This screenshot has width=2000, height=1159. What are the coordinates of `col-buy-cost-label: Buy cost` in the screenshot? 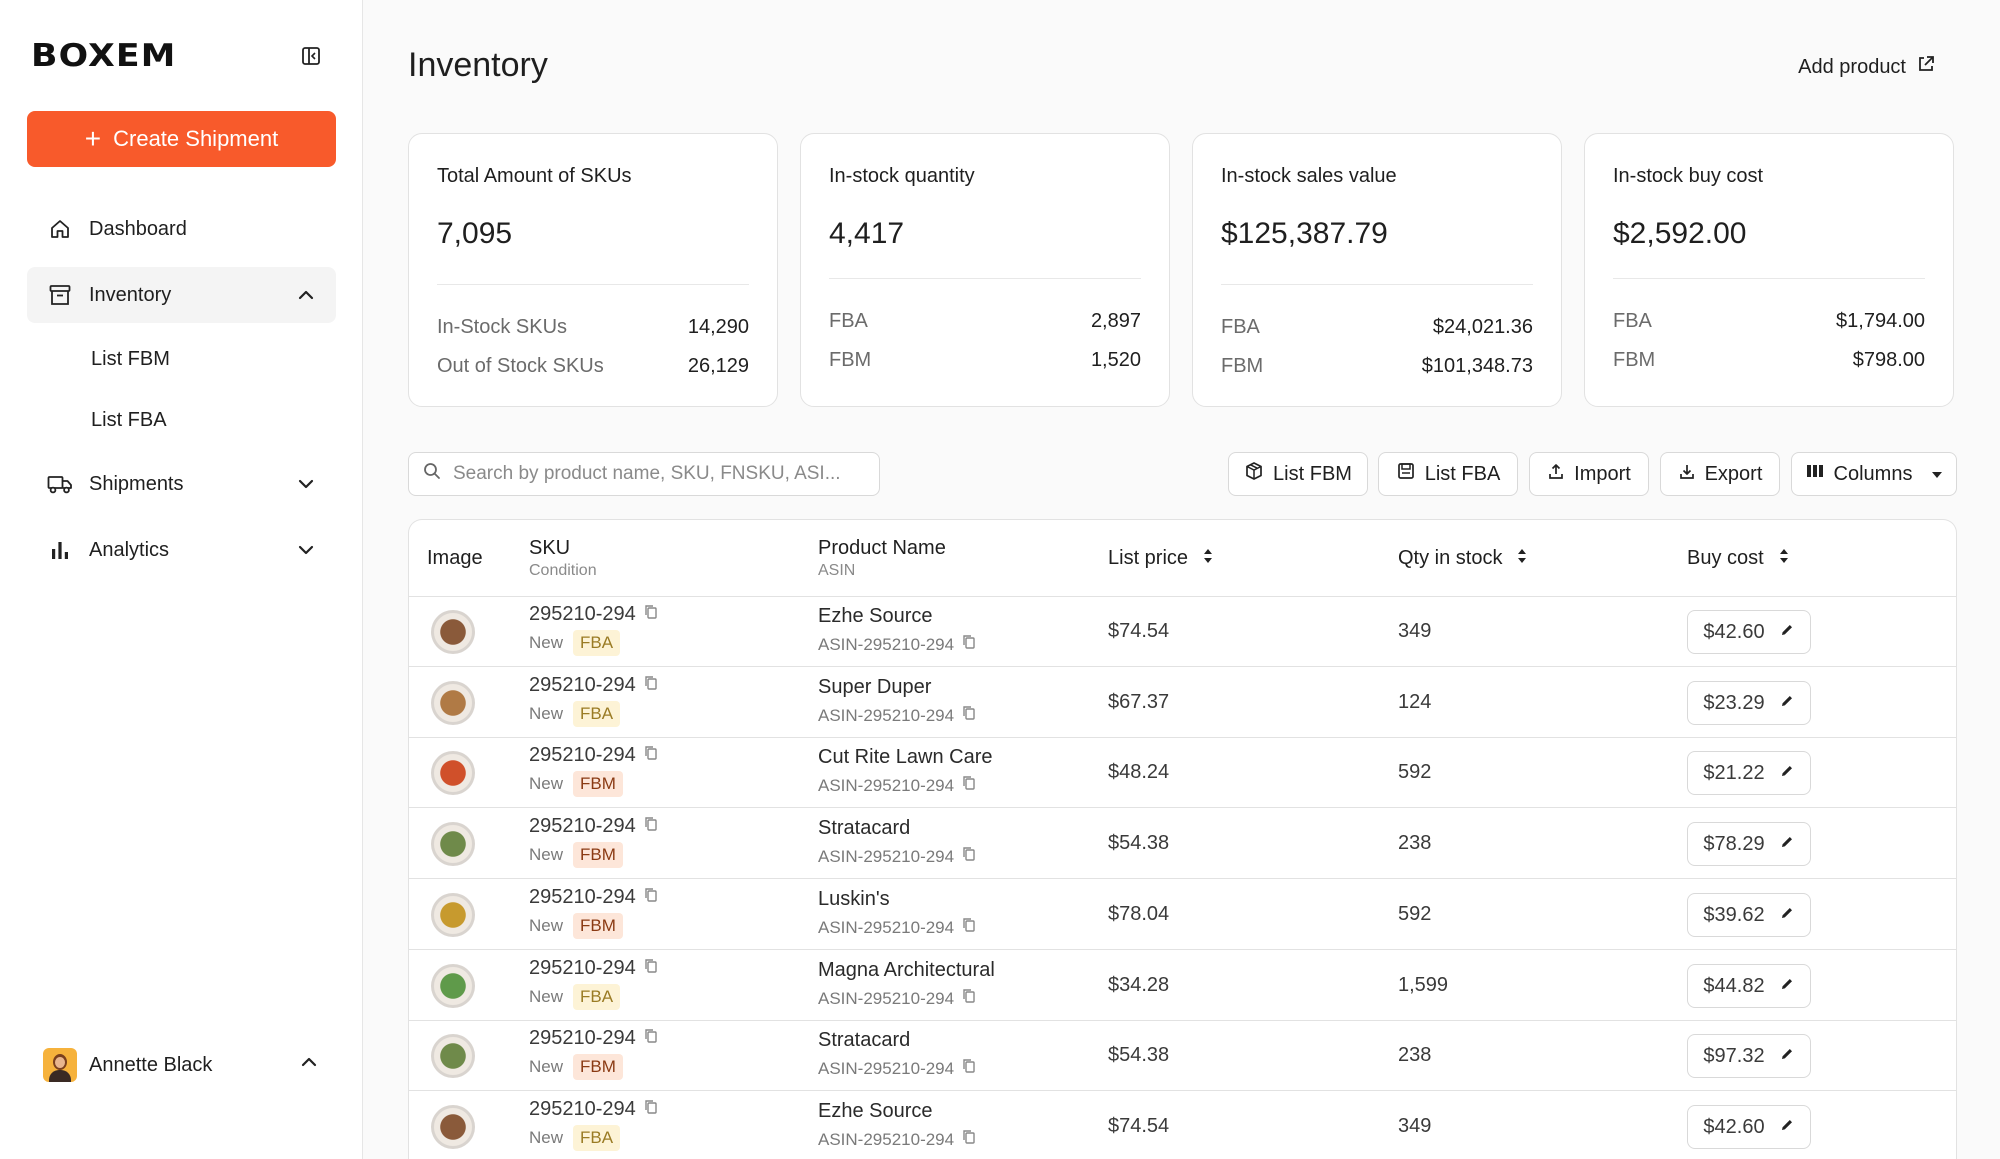 It's located at (1725, 558).